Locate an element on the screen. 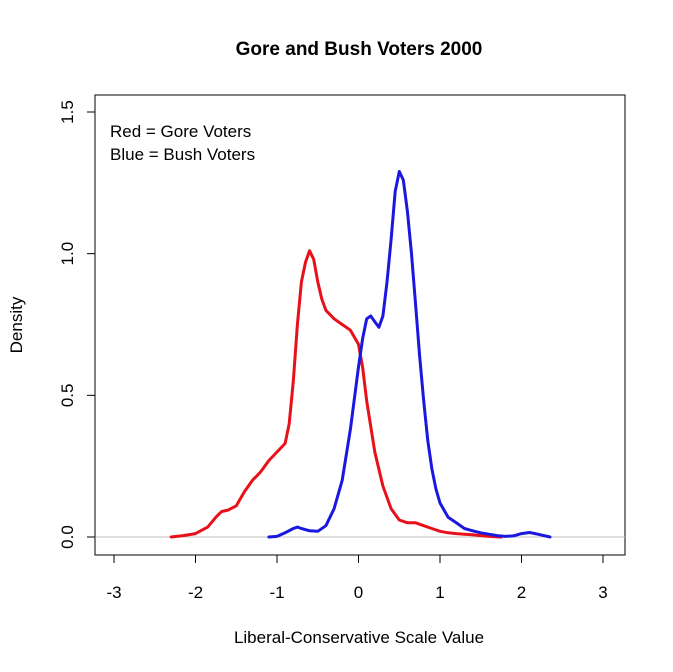 The width and height of the screenshot is (673, 672). legend-line-bush: Blue = Bush Voters is located at coordinates (182, 154).